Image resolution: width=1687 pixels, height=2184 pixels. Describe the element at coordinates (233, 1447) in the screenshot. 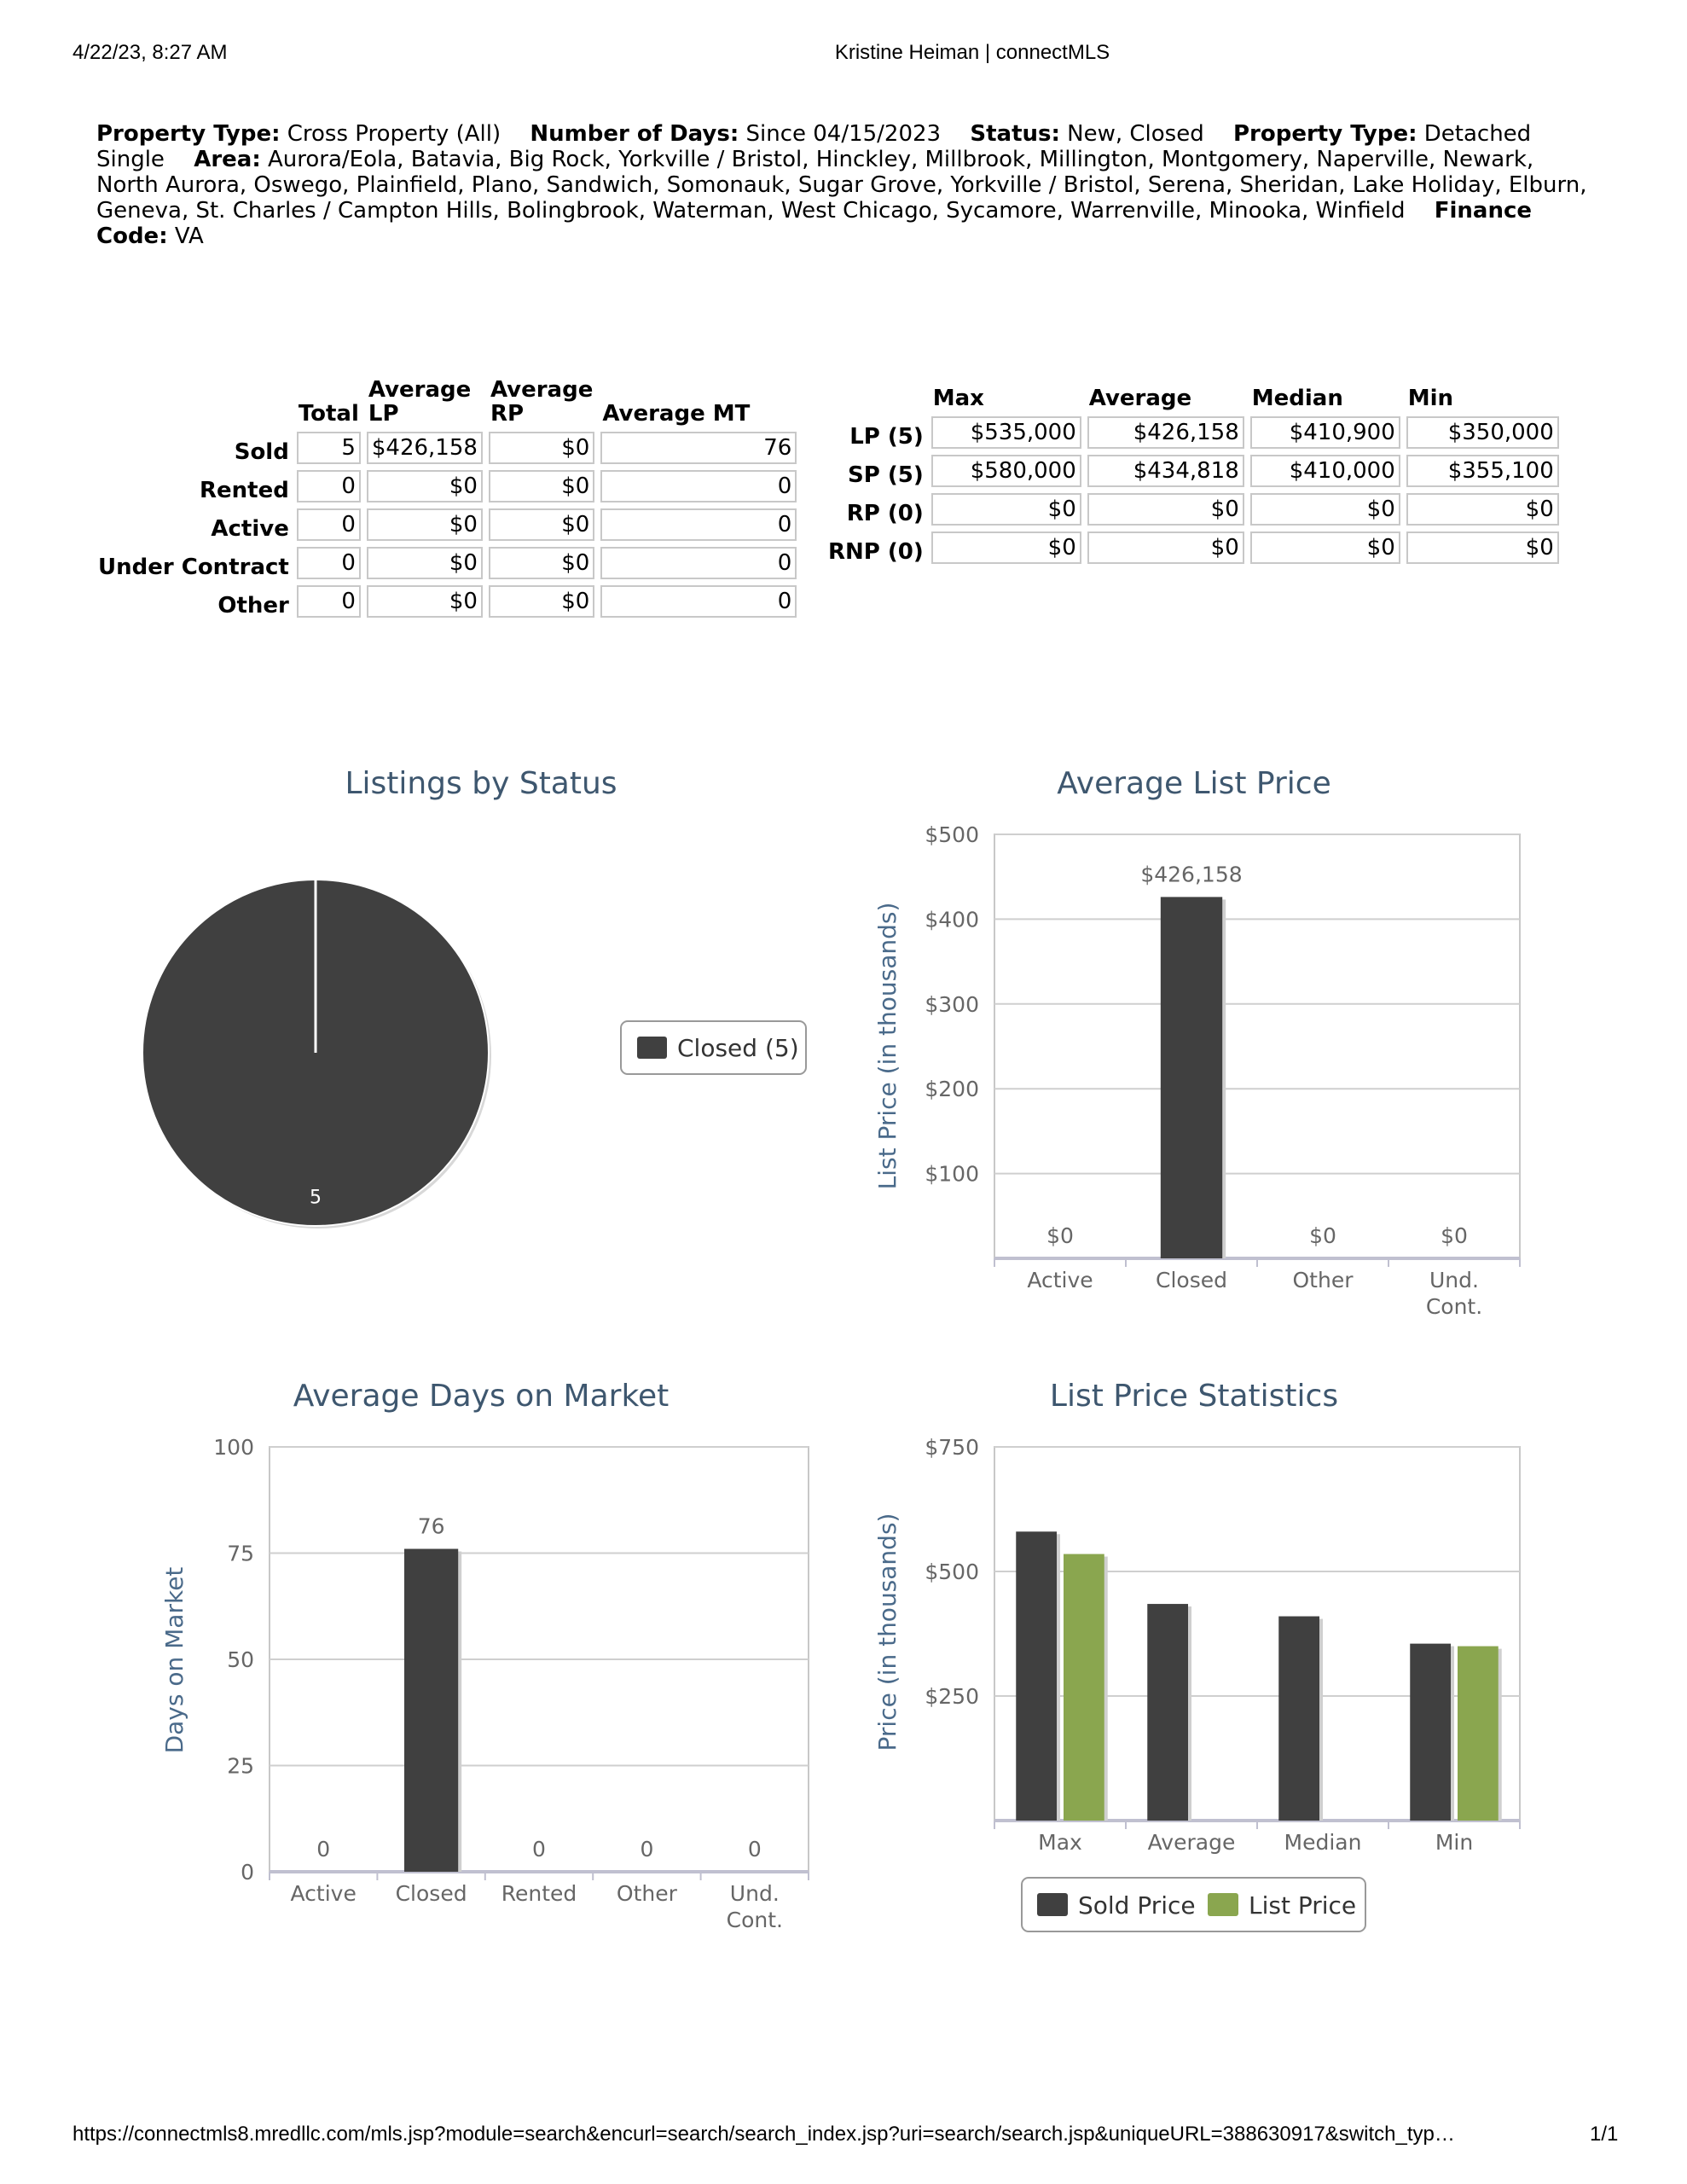

I see `y-tick-label: 100` at that location.